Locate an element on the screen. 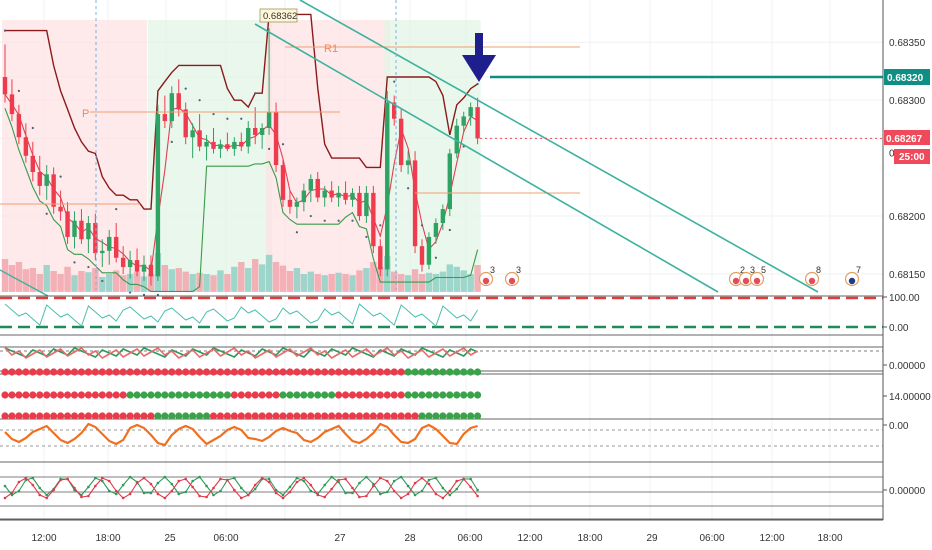 This screenshot has width=932, height=550. countdown-timer-badge: 25:00 is located at coordinates (912, 156).